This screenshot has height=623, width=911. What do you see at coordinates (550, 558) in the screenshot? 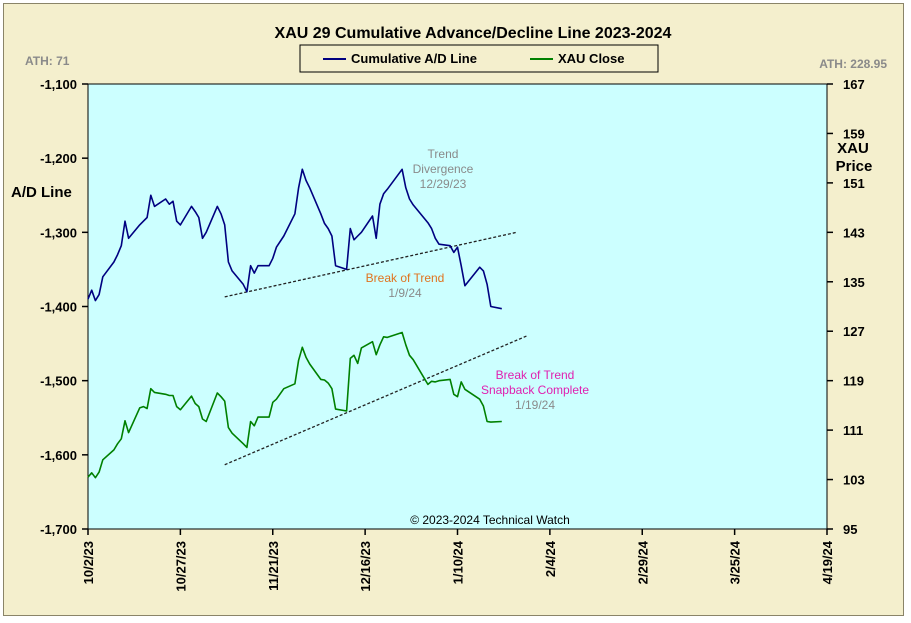
I see `x-tick-label: 2/4/24` at bounding box center [550, 558].